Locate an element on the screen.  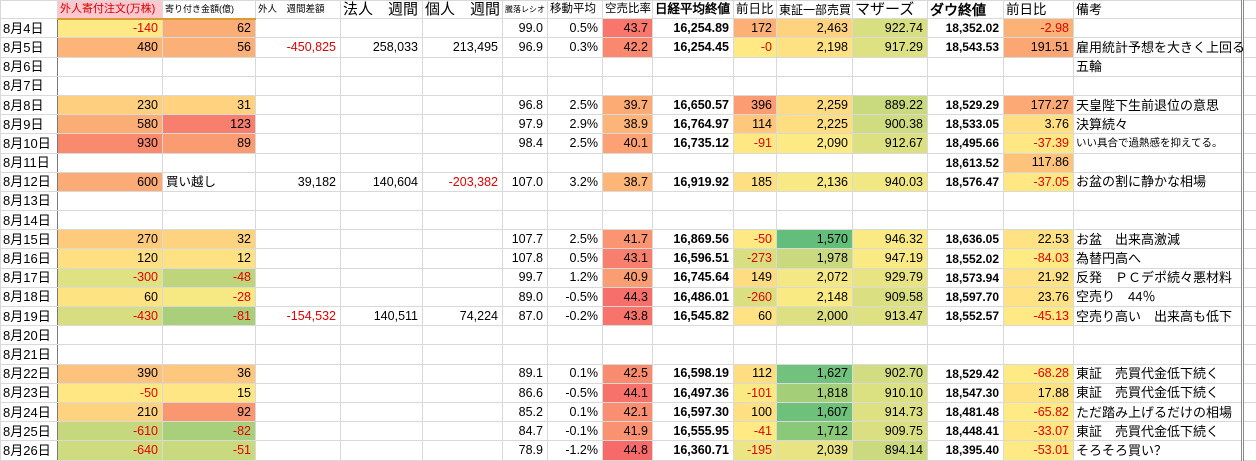
cell-short: 42.5 is located at coordinates (627, 373).